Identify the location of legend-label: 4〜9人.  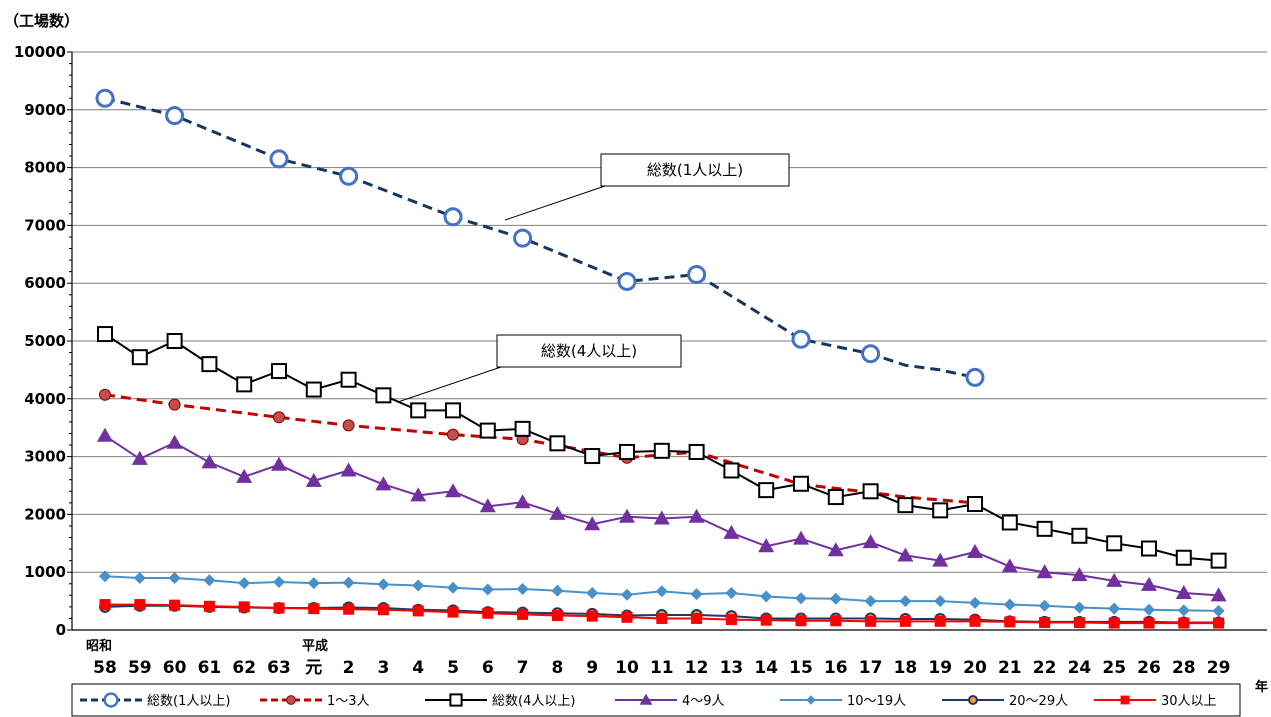
(703, 701).